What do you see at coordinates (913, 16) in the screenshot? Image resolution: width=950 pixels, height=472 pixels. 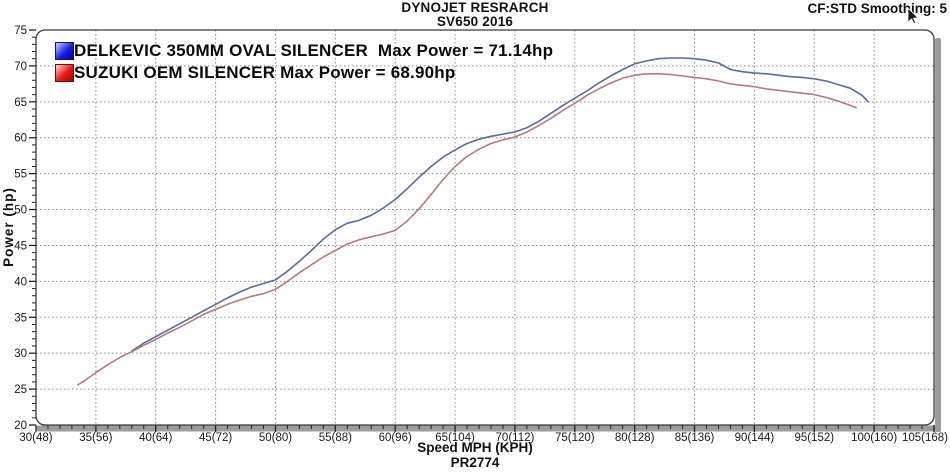 I see `cursor-icon` at bounding box center [913, 16].